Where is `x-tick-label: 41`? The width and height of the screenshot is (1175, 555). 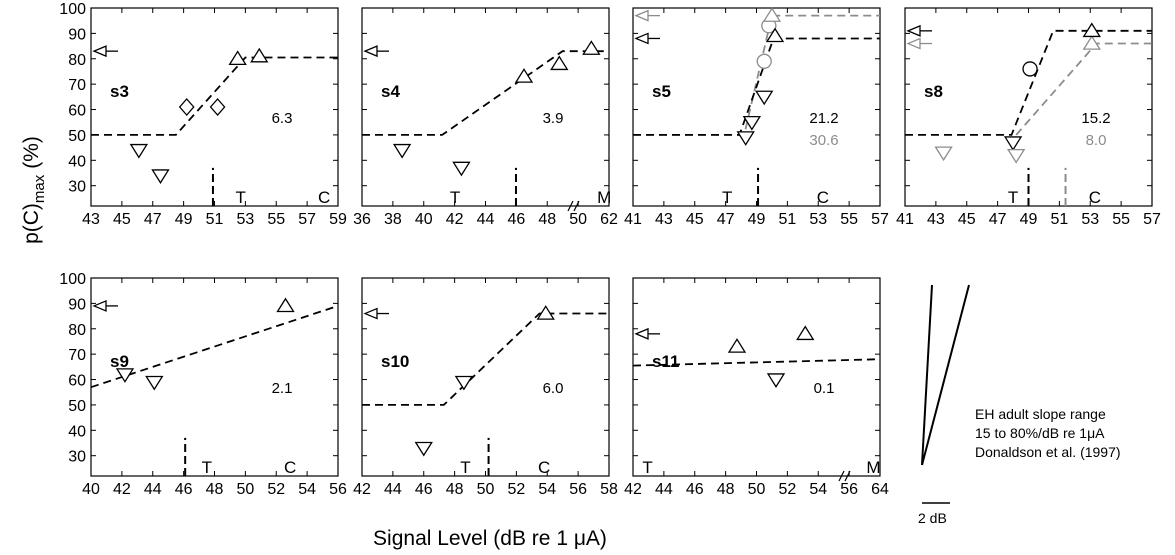
x-tick-label: 41 is located at coordinates (905, 219).